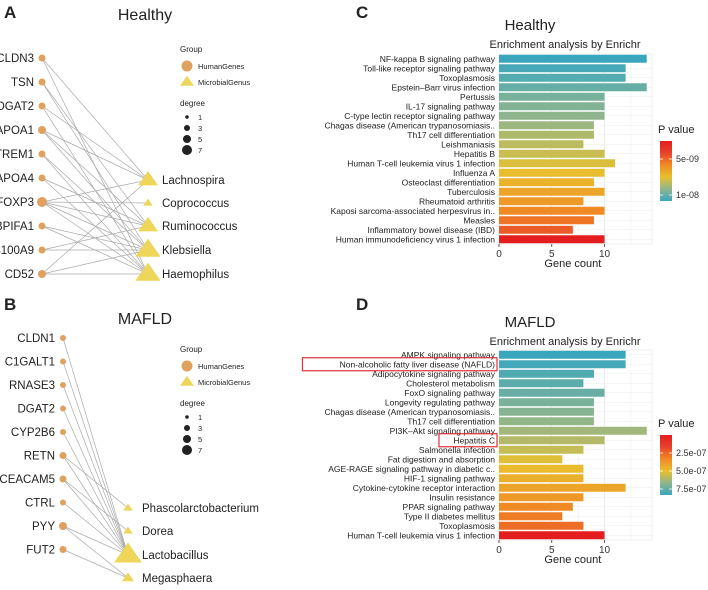 The image size is (708, 590). Describe the element at coordinates (191, 49) in the screenshot. I see `legend-group-title: Group` at that location.